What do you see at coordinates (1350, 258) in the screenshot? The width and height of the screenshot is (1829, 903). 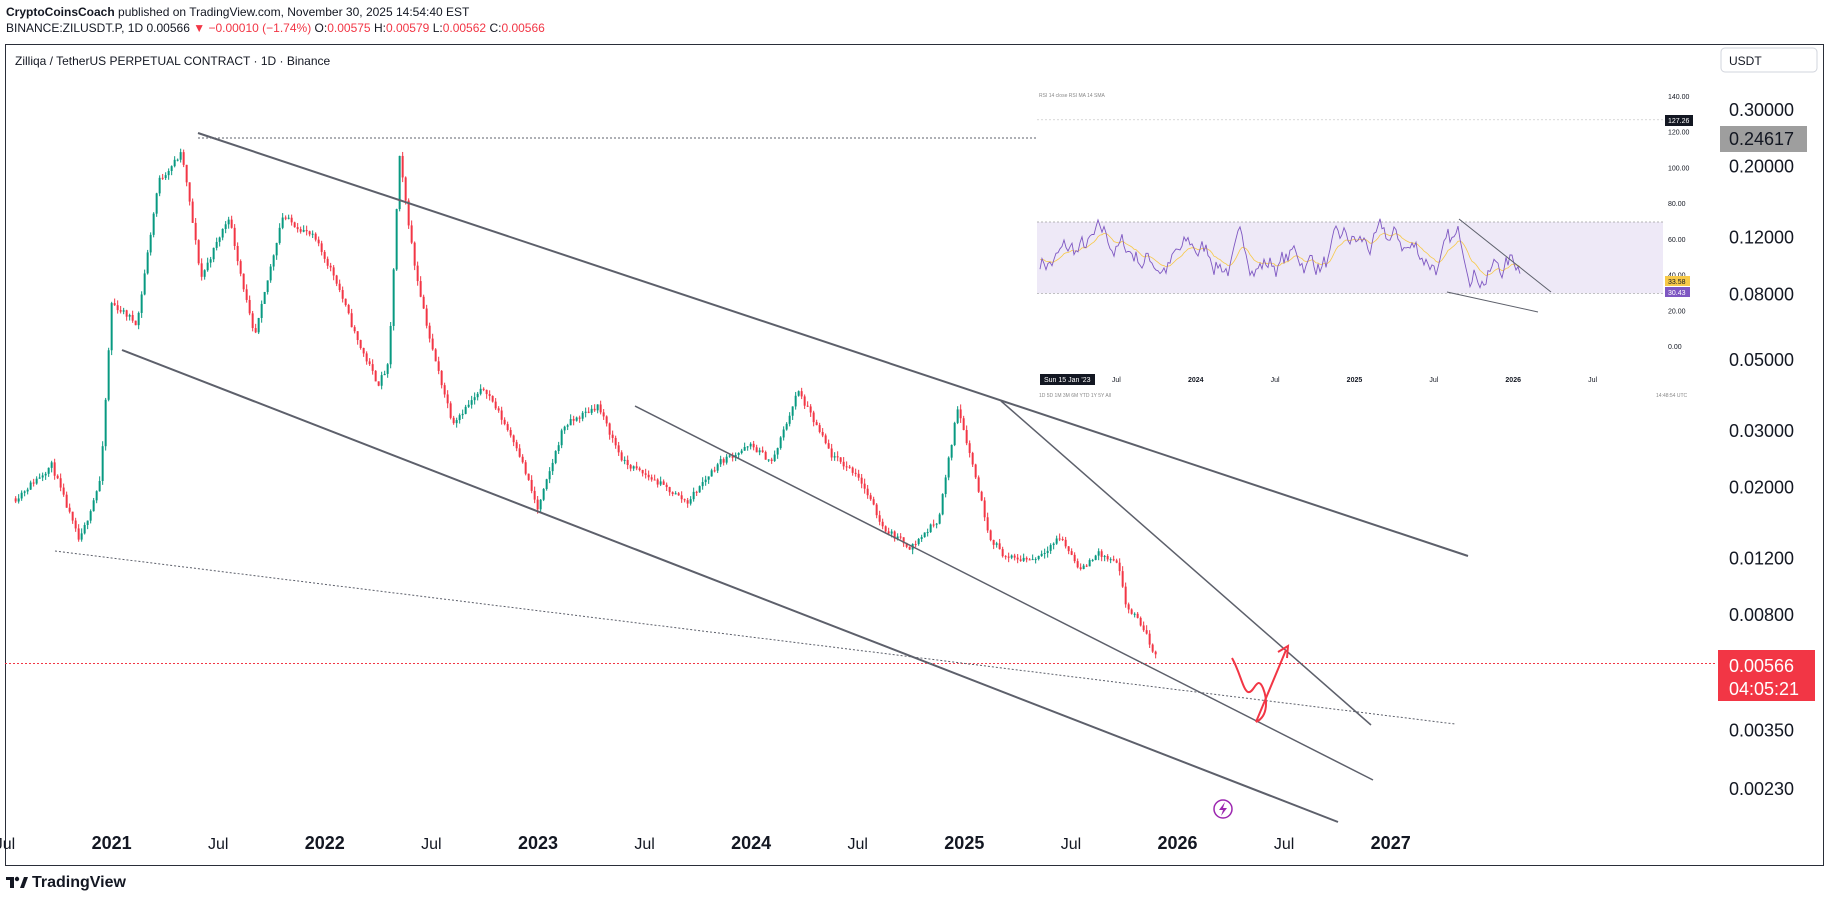 I see `rsi-band` at bounding box center [1350, 258].